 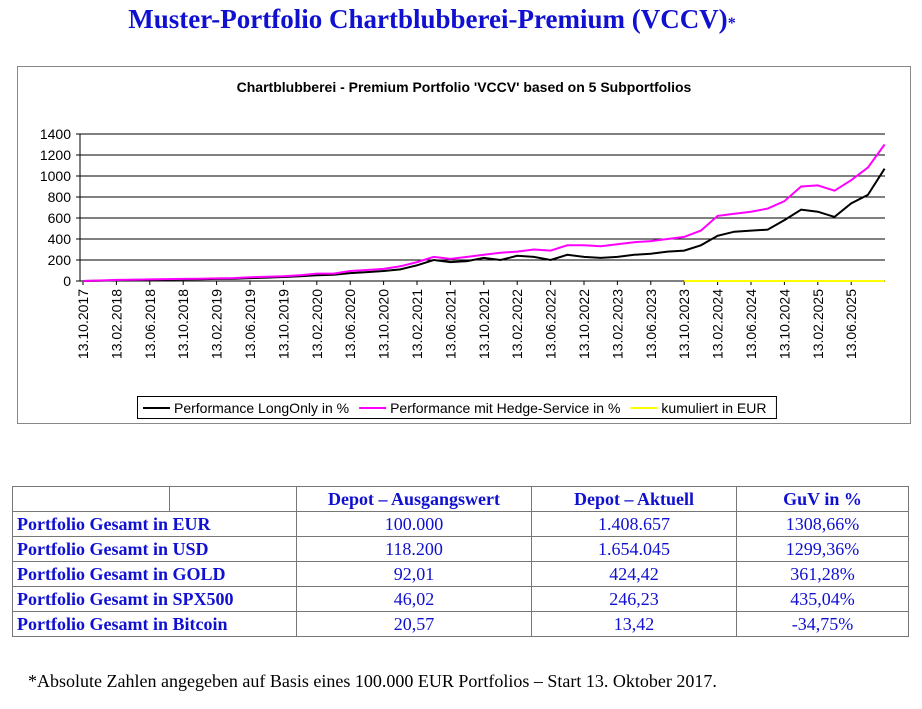 I want to click on x-tick-label: 13.06.2024, so click(x=751, y=324).